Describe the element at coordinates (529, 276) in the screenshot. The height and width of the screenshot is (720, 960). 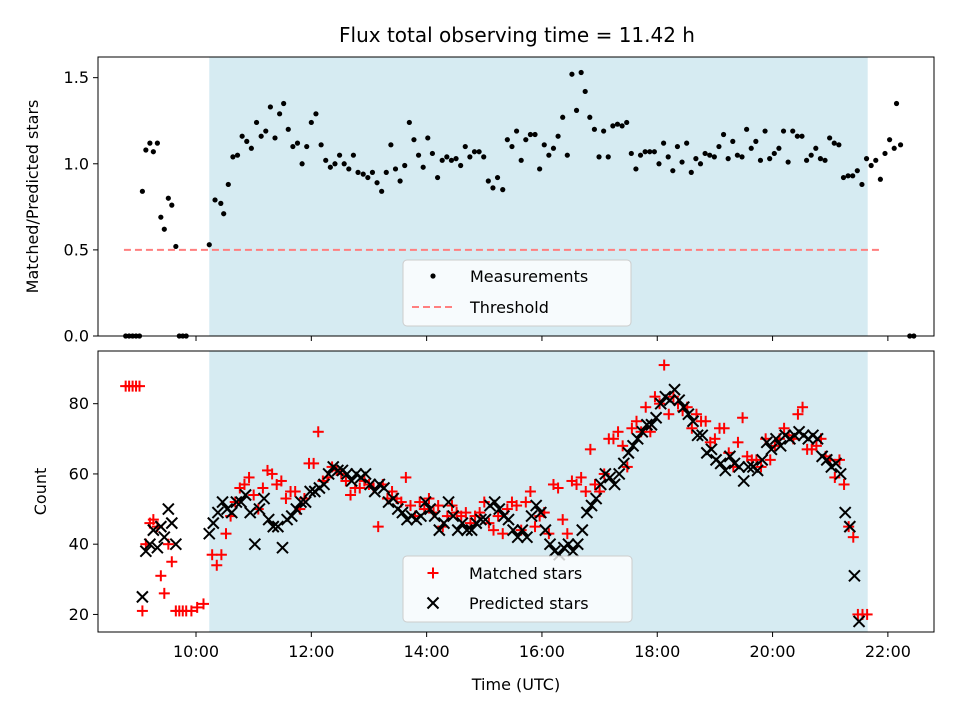
I see `legend-measurements-label: Measurements` at that location.